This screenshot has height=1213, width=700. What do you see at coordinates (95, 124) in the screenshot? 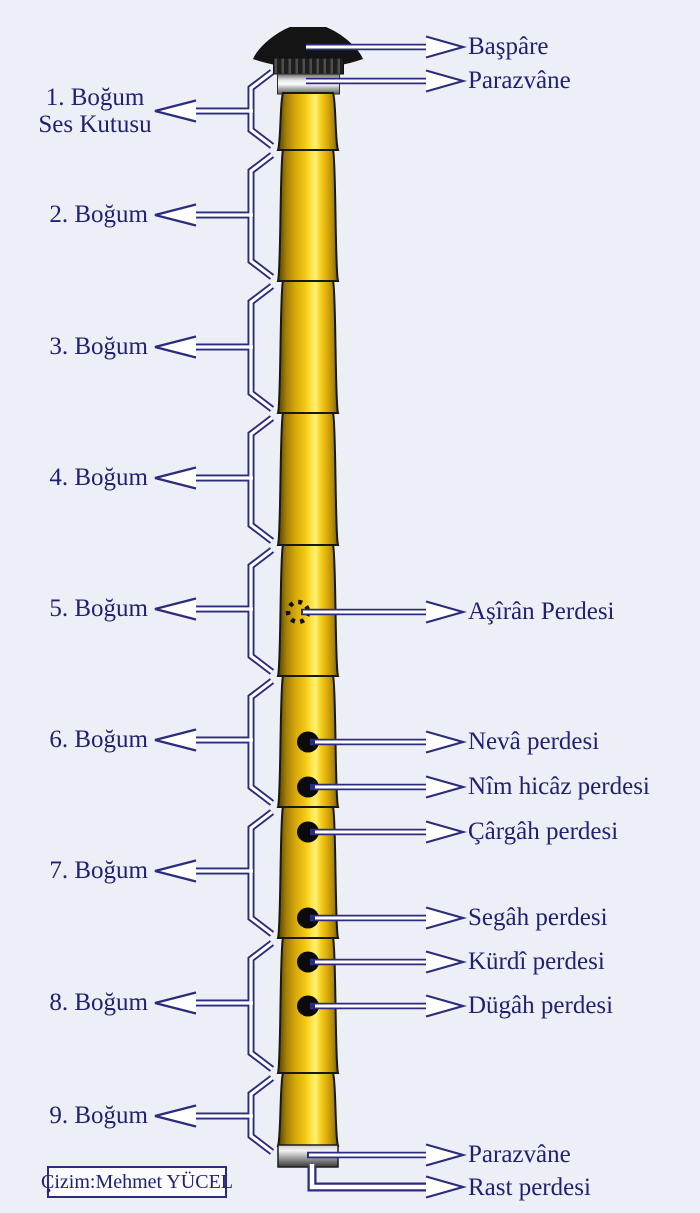
I see `label-bogum-1-line2: Ses Kutusu` at bounding box center [95, 124].